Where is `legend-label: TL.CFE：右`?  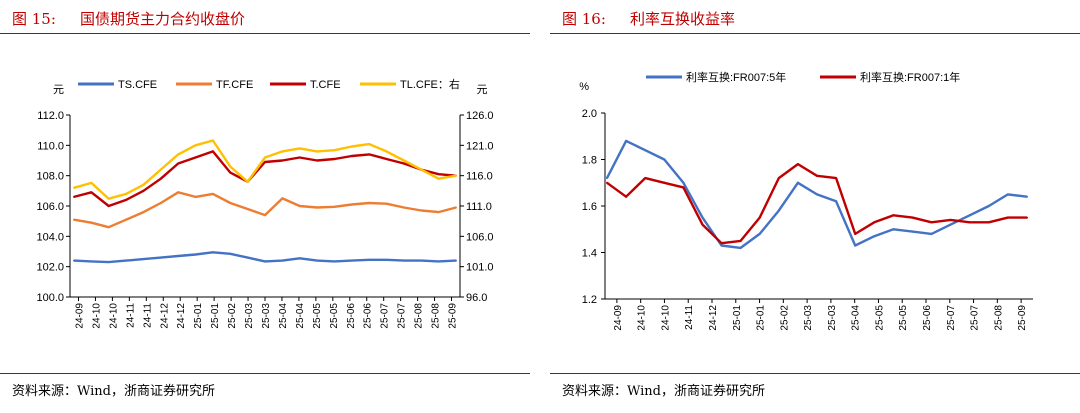
legend-label: TL.CFE：右 is located at coordinates (430, 84).